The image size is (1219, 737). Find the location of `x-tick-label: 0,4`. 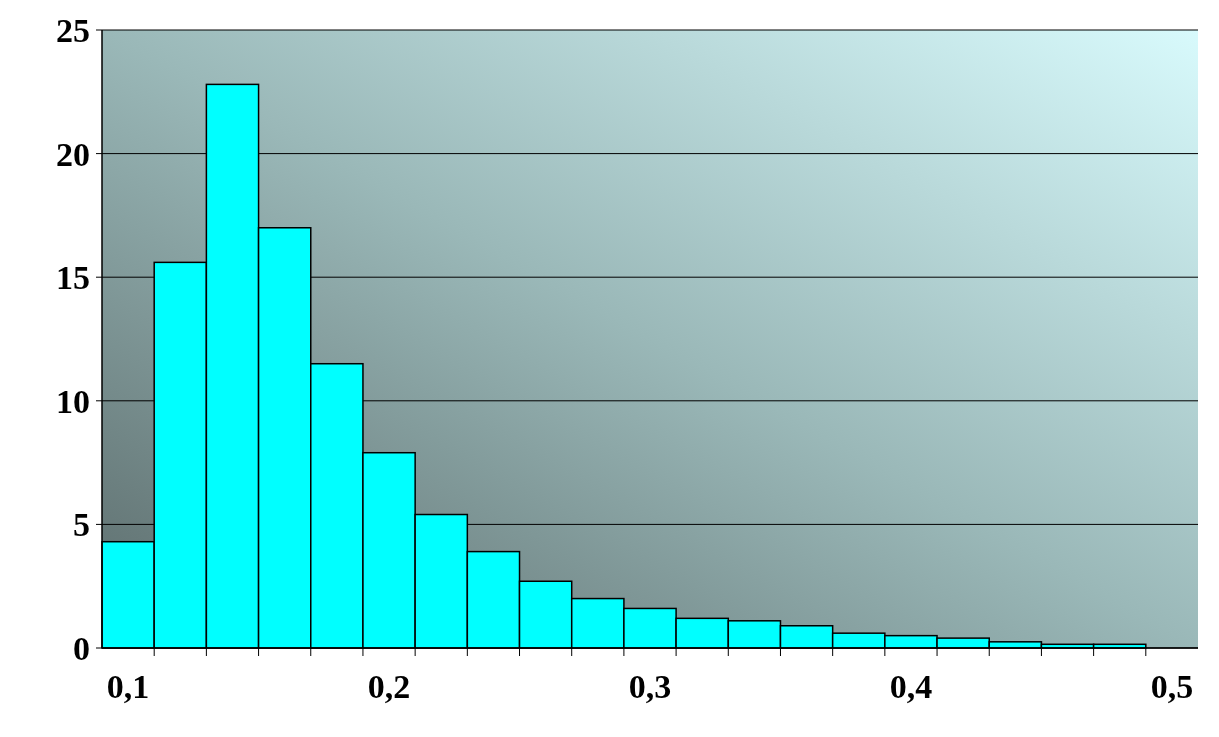

x-tick-label: 0,4 is located at coordinates (911, 686).